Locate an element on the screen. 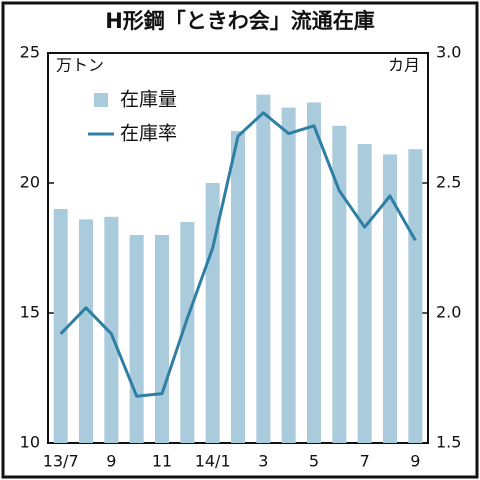  chart-title: H形鋼「ときわ会」流通在庫 is located at coordinates (240, 21).